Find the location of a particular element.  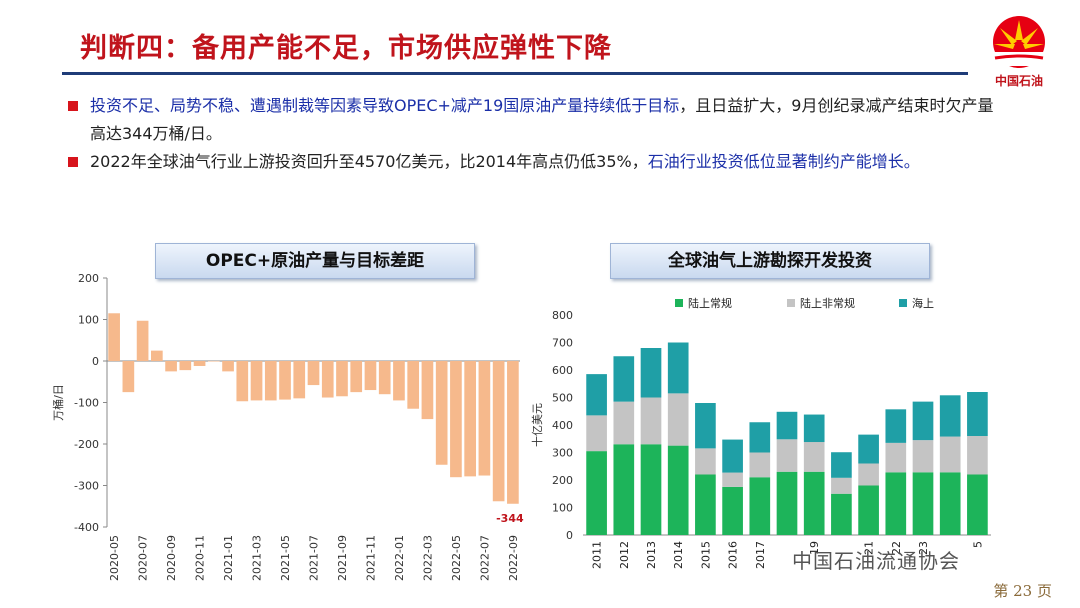

y-tick-label: -100 is located at coordinates (86, 403).